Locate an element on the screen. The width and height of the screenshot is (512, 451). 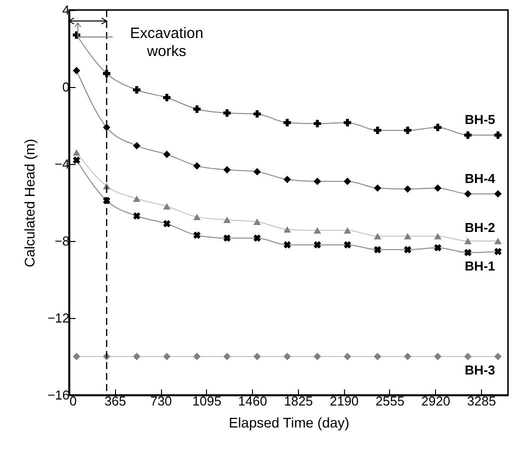
y-axis-title: Calculated Head (m) is located at coordinates (29, 203).